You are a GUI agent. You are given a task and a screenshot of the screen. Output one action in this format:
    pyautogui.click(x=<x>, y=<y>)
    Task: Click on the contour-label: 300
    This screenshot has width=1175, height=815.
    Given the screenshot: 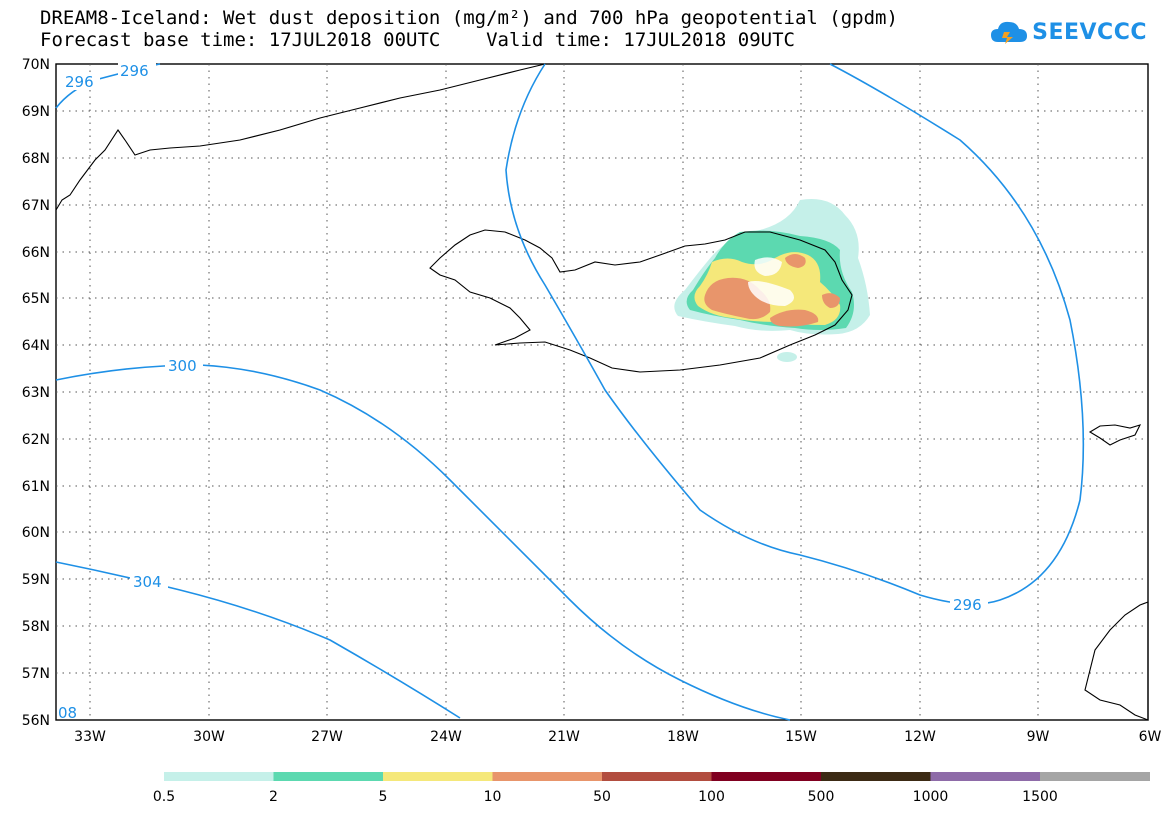 What is the action you would take?
    pyautogui.click(x=182, y=366)
    